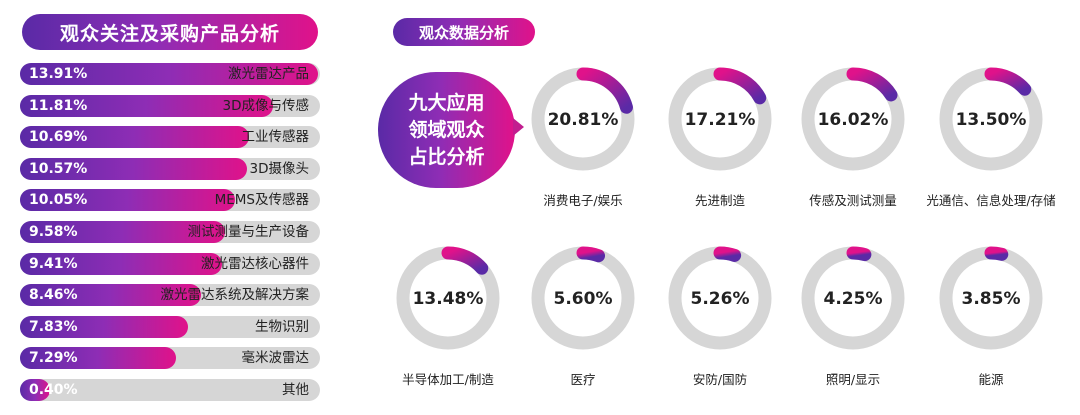  Describe the element at coordinates (991, 200) in the screenshot. I see `donut-category-label: 光通信、信息处理/存储` at that location.